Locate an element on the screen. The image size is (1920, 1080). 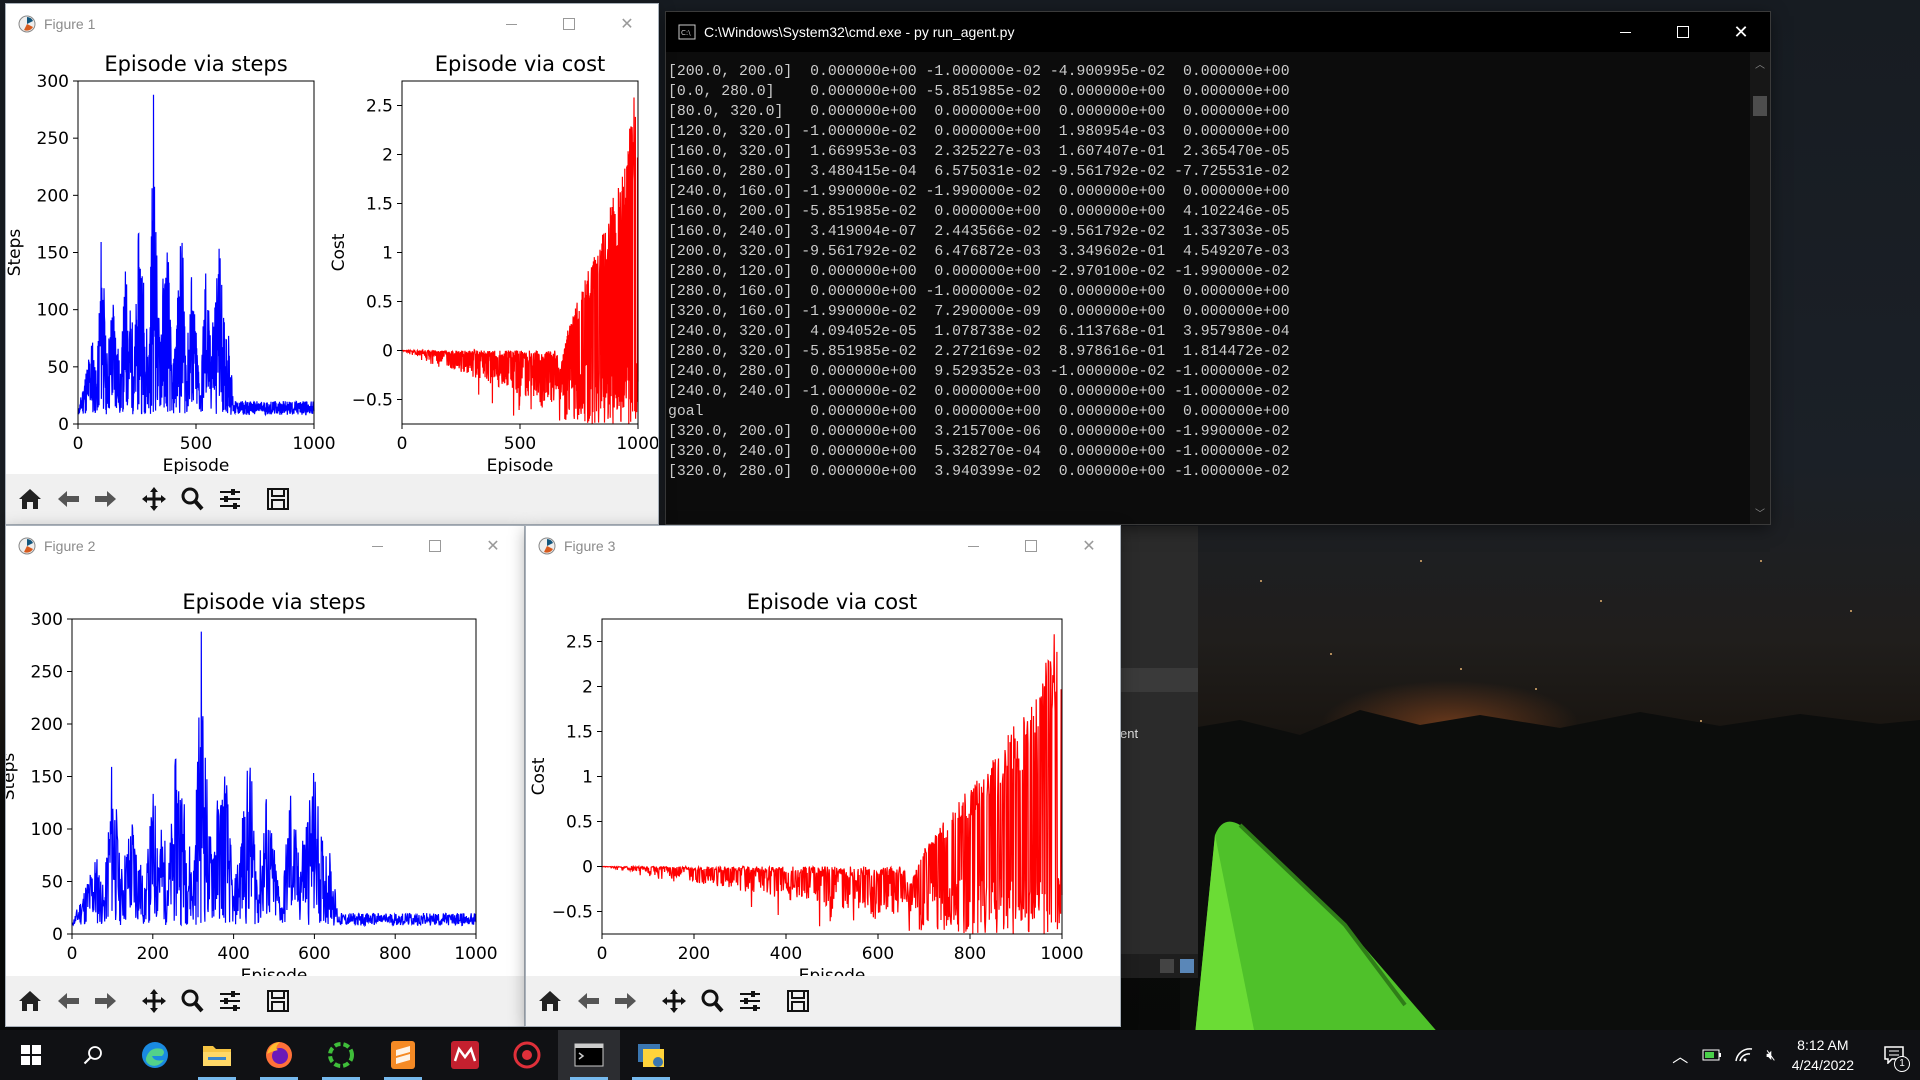
search-button is located at coordinates (93, 1055).